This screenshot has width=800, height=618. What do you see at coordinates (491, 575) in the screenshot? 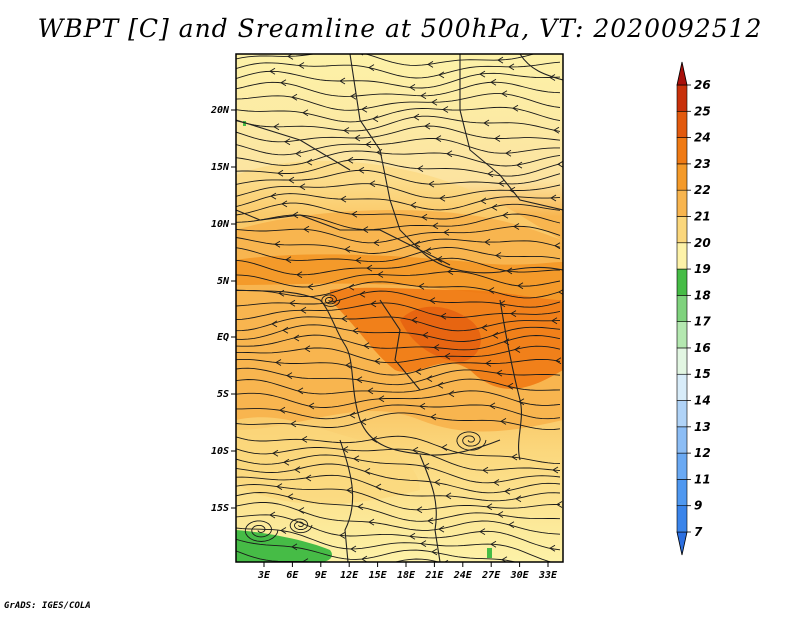
I see `lon-label: 27E` at bounding box center [491, 575].